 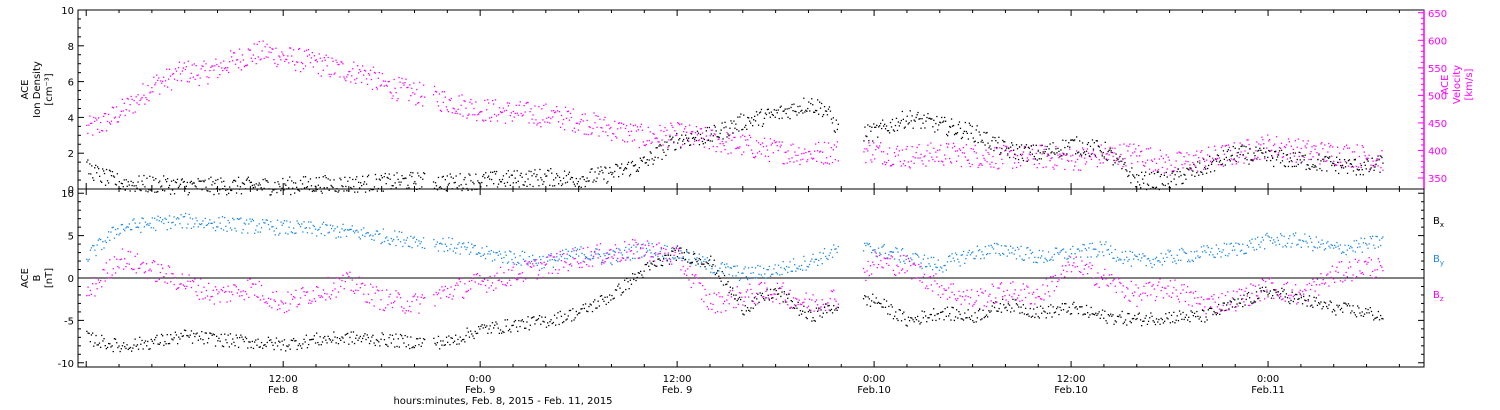 What do you see at coordinates (71, 47) in the screenshot?
I see `y-left-tick-label: 8` at bounding box center [71, 47].